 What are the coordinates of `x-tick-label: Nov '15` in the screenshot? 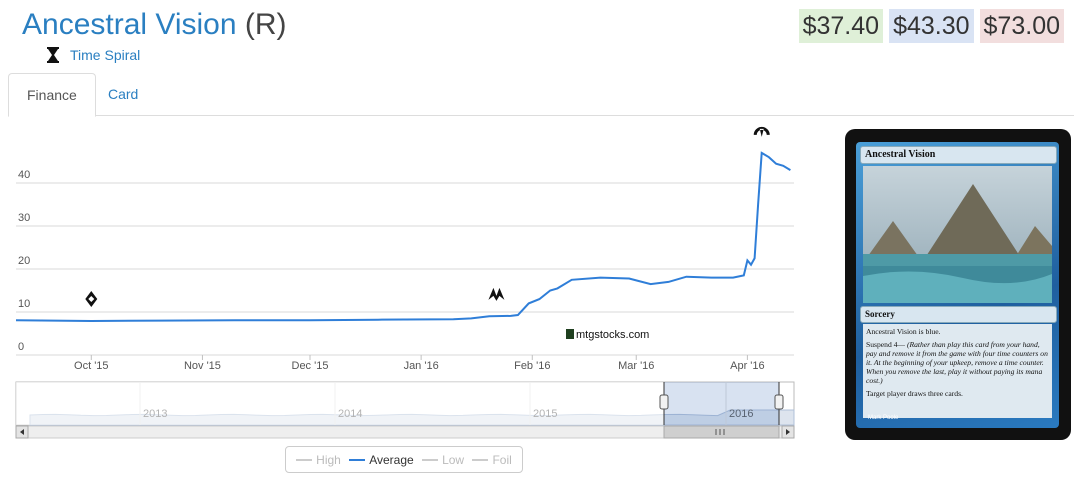 It's located at (202, 366).